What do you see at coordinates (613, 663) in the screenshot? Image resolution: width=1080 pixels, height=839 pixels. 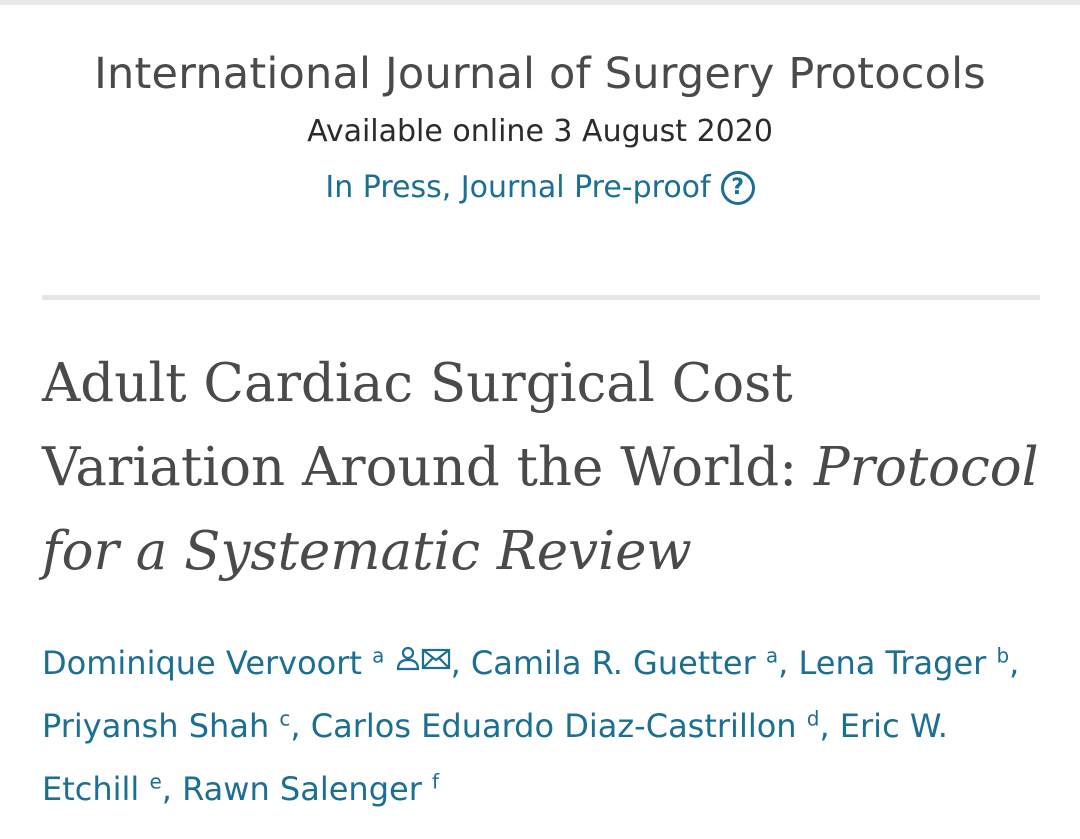 I see `author-name: Camila R. Guetter` at bounding box center [613, 663].